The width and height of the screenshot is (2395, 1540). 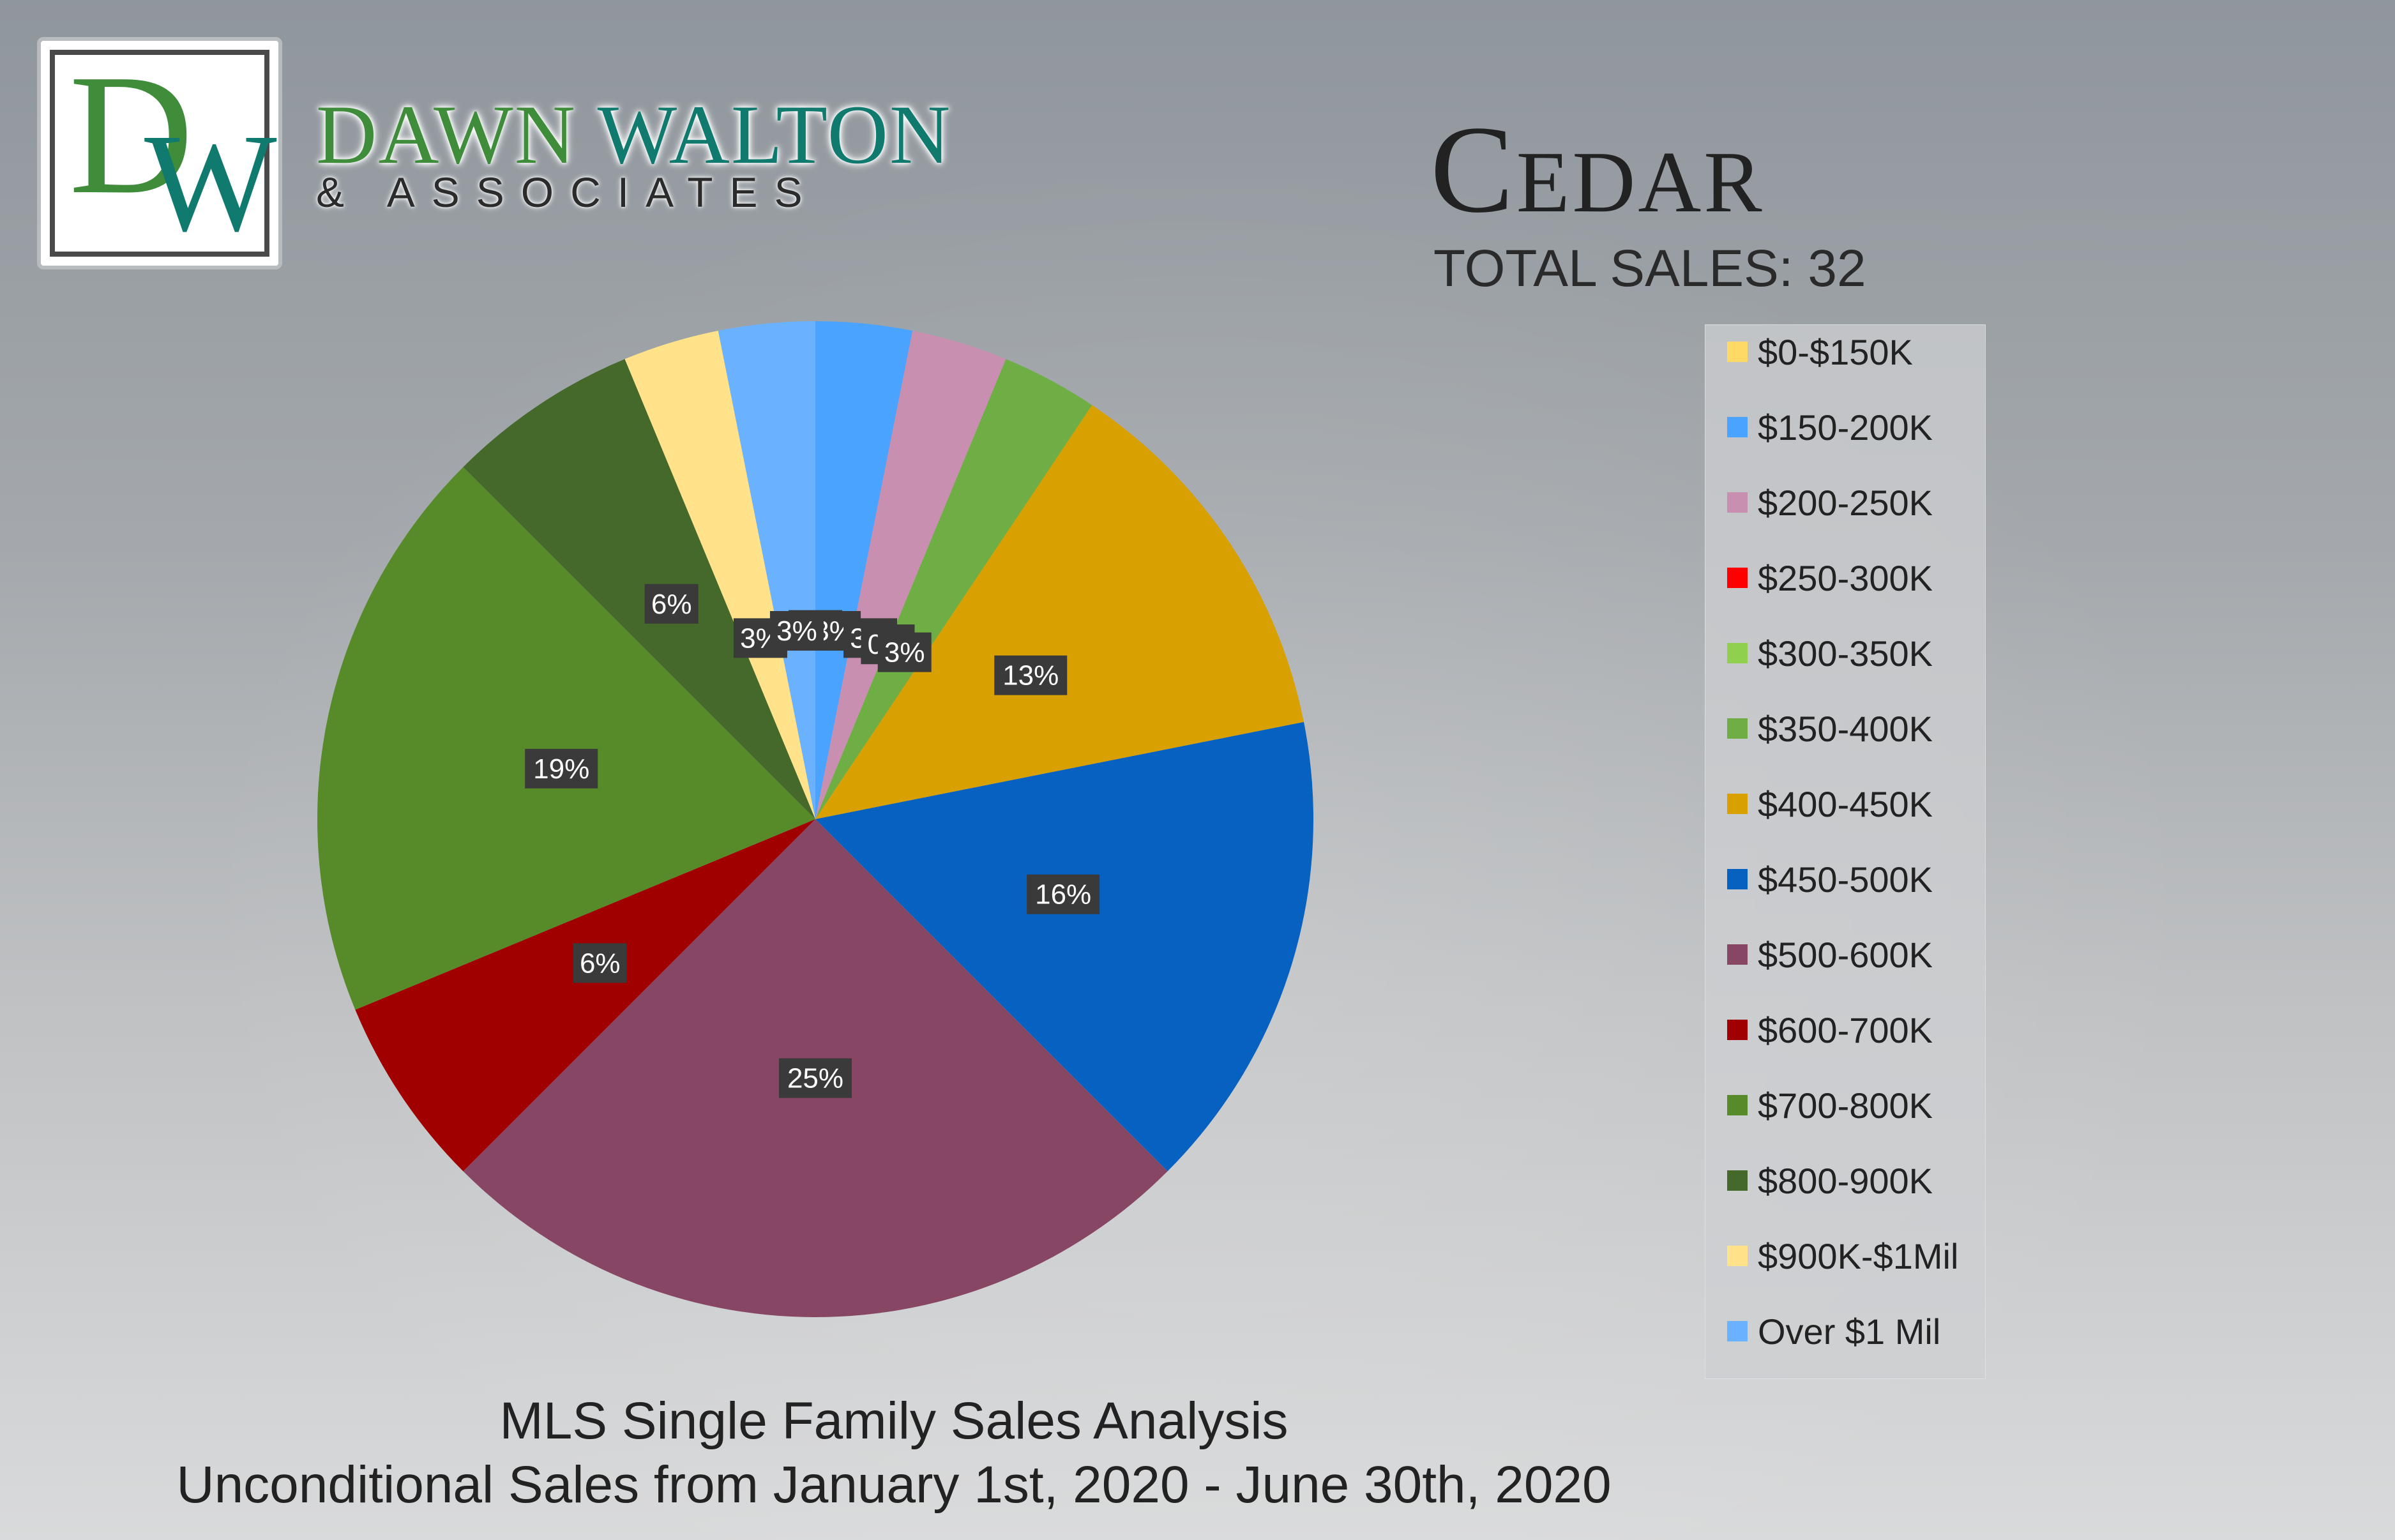 I want to click on data-label-text-350-400k: 3%, so click(x=904, y=652).